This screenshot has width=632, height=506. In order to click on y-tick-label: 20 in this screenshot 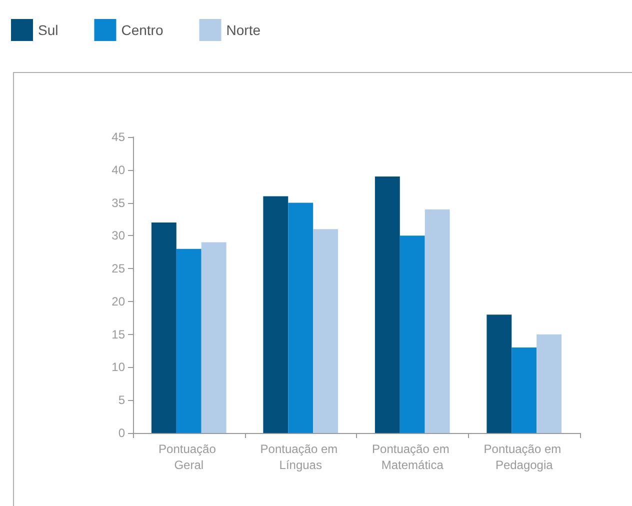, I will do `click(119, 301)`.